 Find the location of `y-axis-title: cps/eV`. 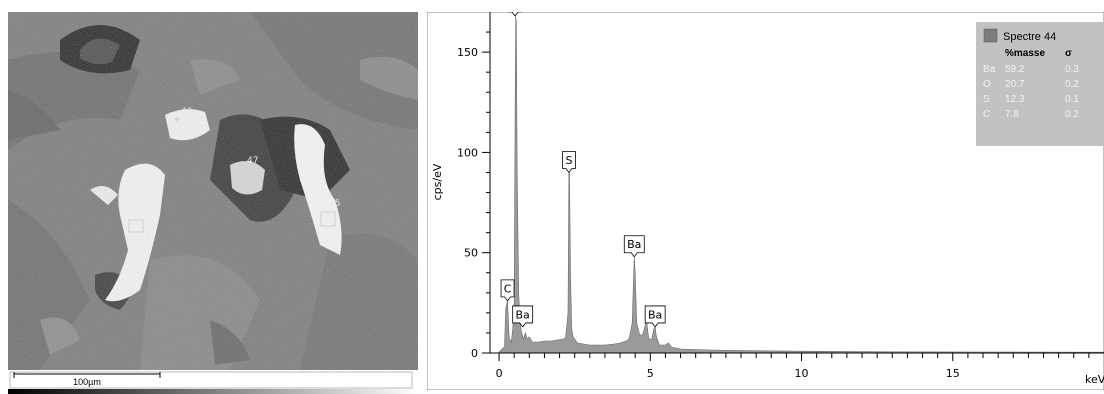

y-axis-title: cps/eV is located at coordinates (437, 181).